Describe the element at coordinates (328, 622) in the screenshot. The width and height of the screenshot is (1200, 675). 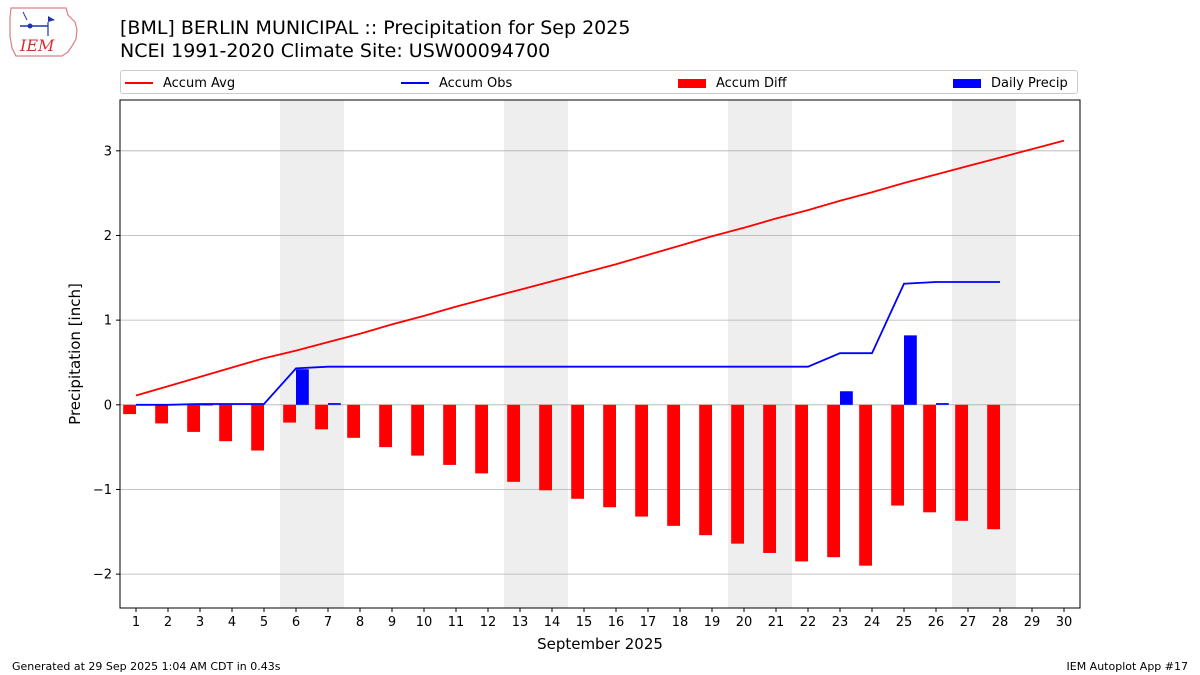
I see `x-tick-label-7: 7` at that location.